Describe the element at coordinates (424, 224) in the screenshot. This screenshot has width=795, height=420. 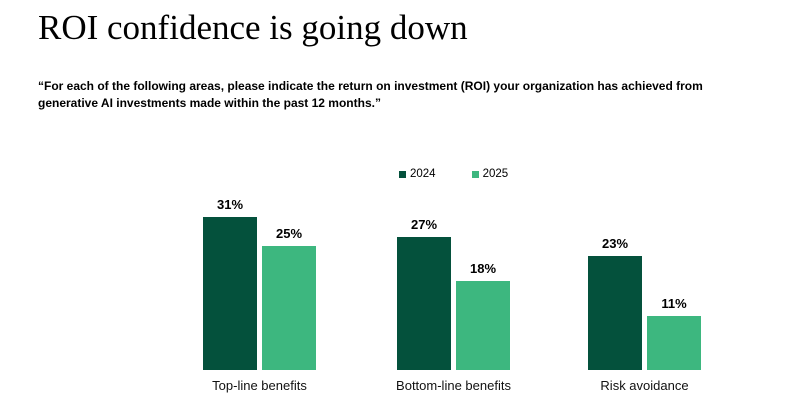
I see `bar-value-2024-bottom-line-benefits: 27%` at that location.